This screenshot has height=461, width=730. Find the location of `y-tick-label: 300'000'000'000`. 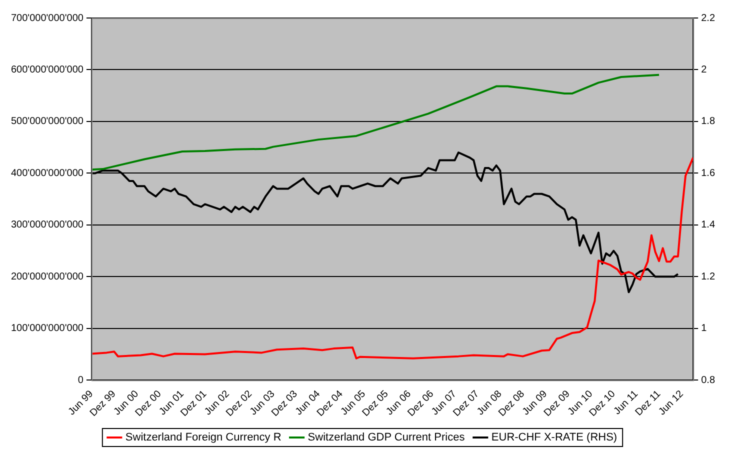

y-tick-label: 300'000'000'000 is located at coordinates (47, 225).